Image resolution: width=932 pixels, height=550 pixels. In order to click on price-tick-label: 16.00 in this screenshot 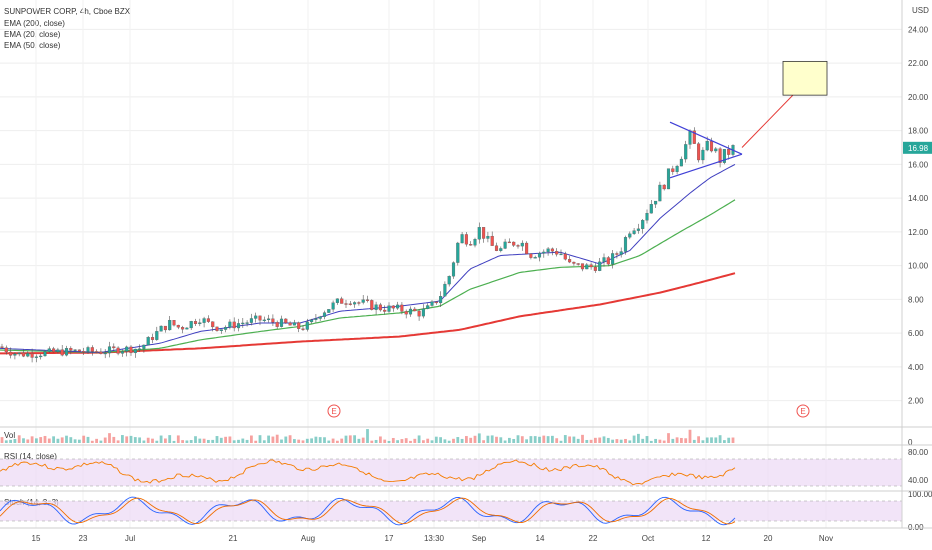, I will do `click(918, 164)`.